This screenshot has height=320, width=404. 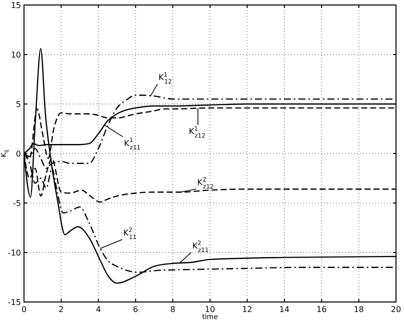 I want to click on x-tick-label: 14, so click(x=284, y=309).